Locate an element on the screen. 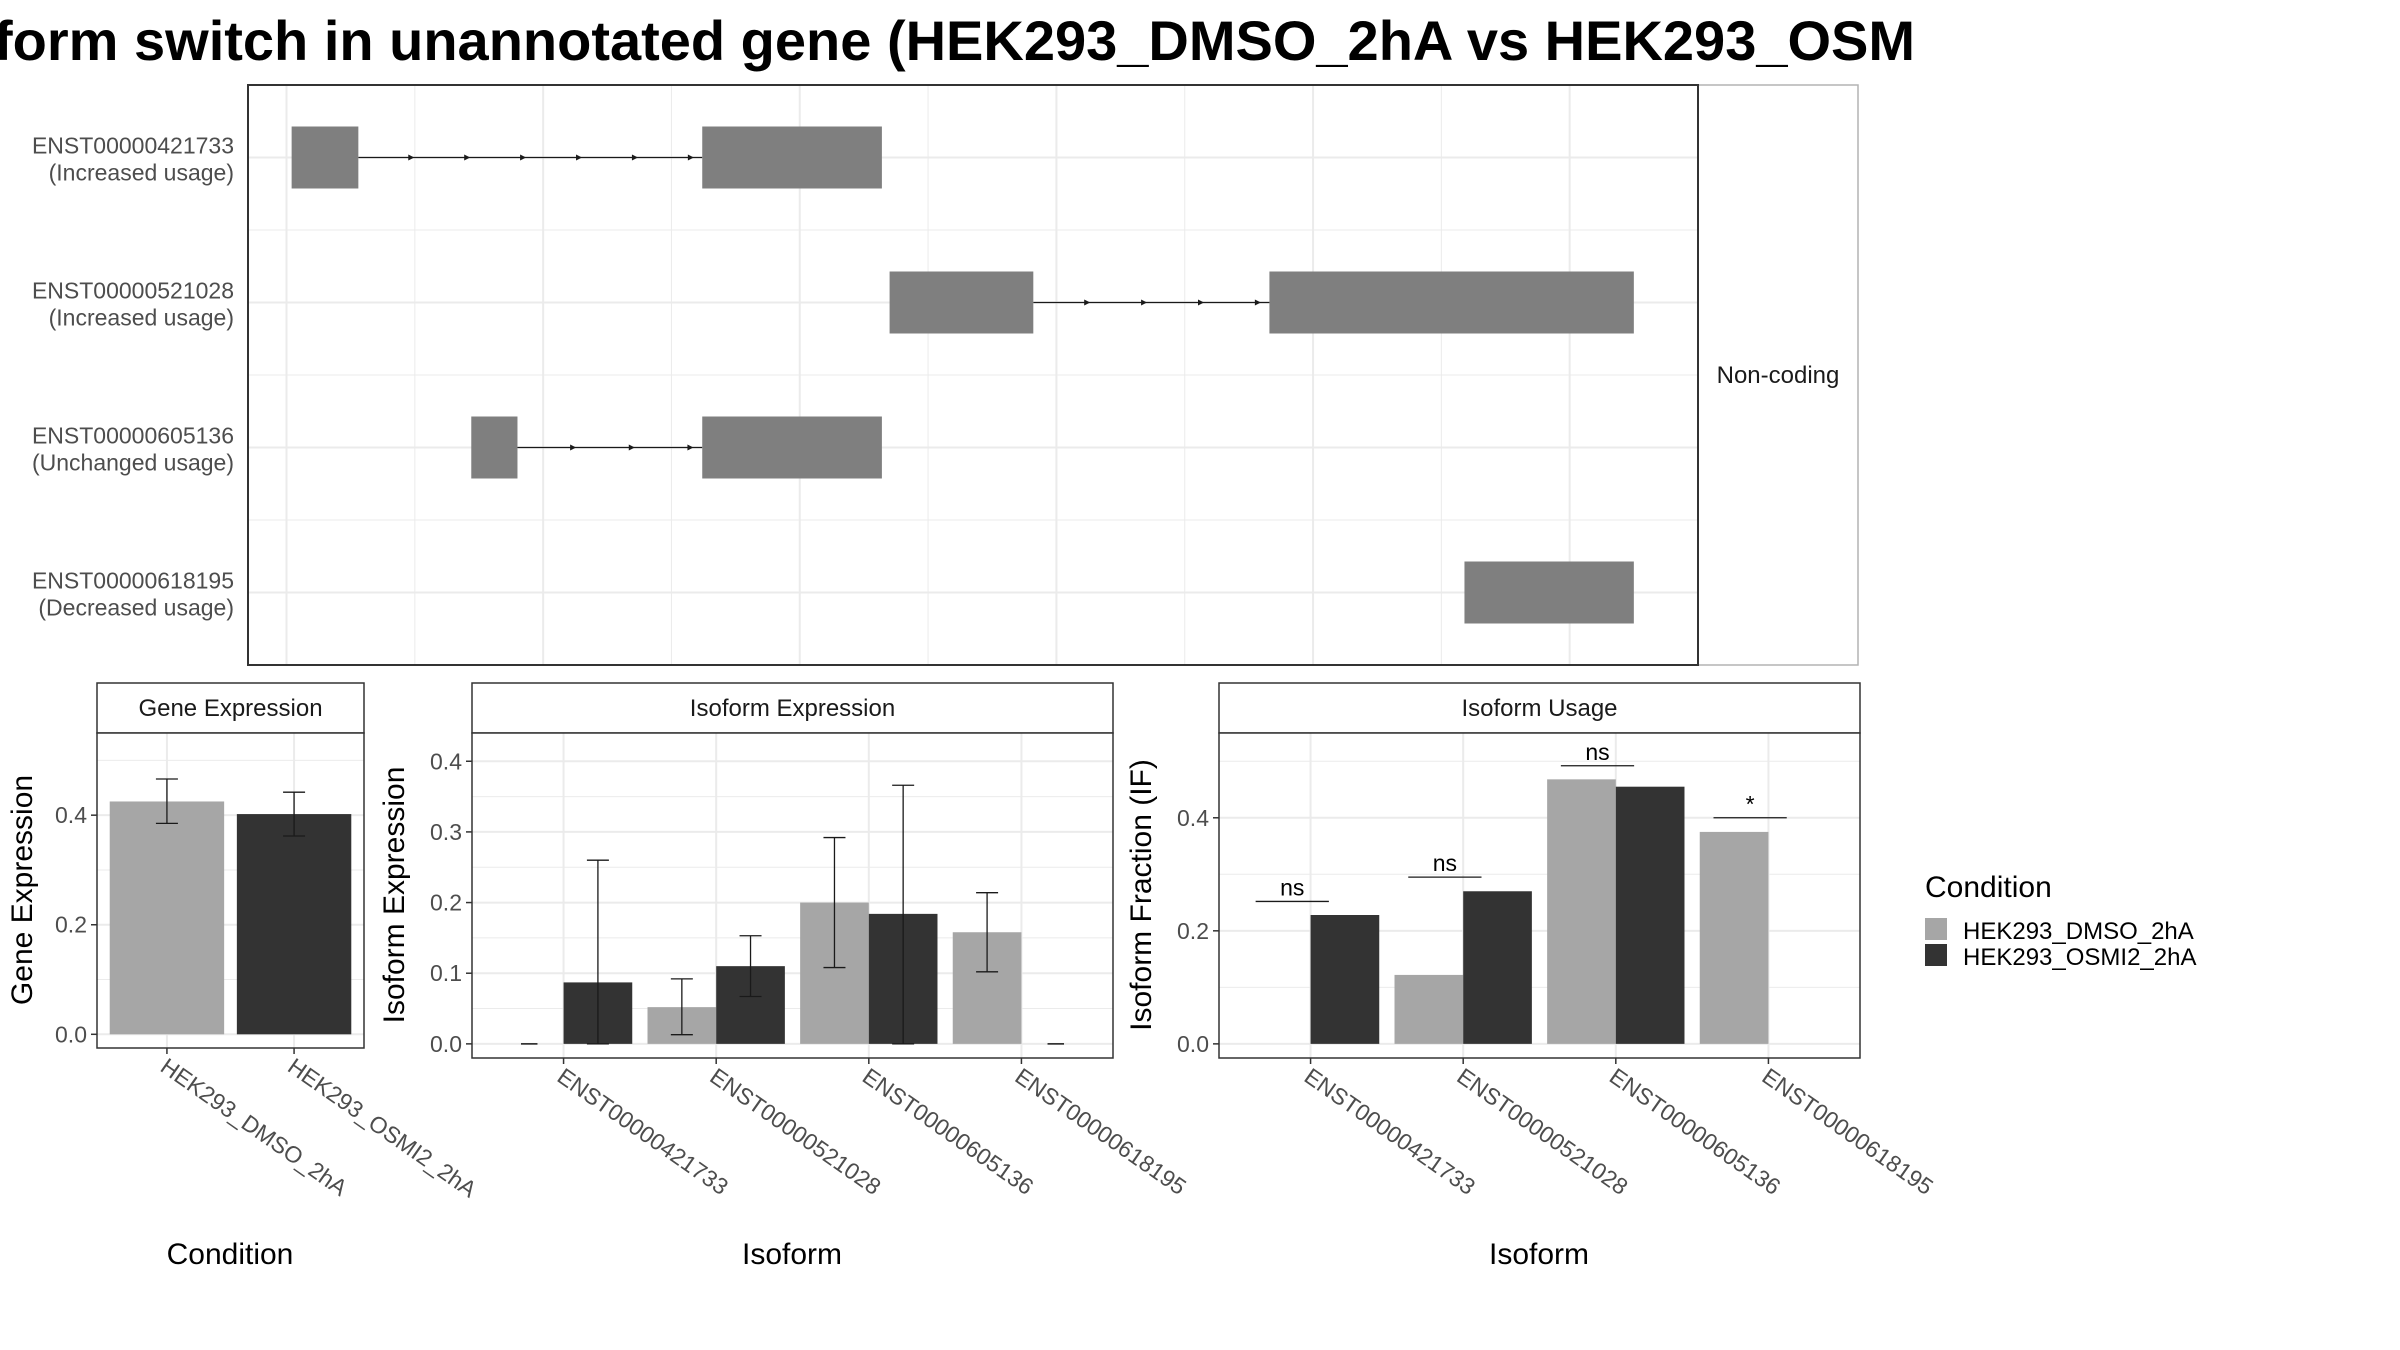 This screenshot has height=1350, width=2400. isoform-usage-strip is located at coordinates (1539, 708).